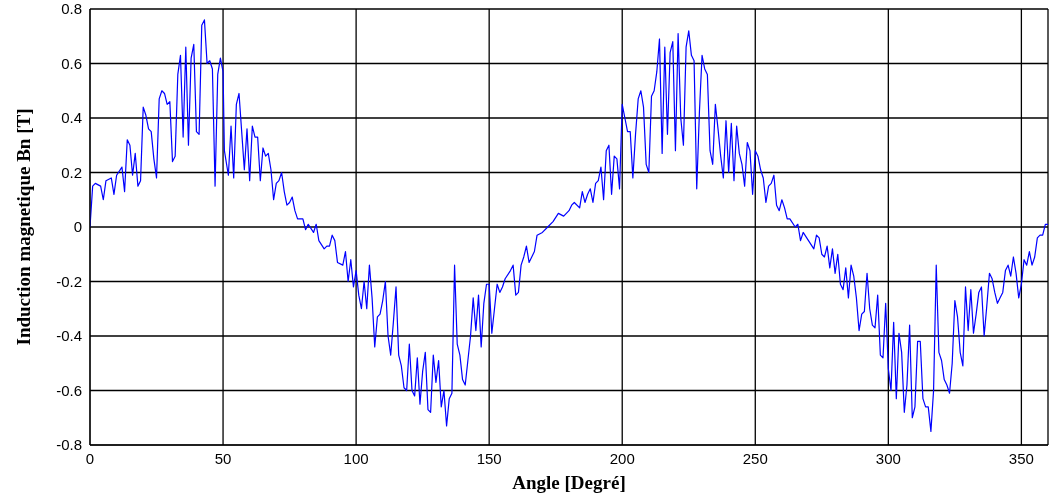 This screenshot has height=497, width=1050. I want to click on y-tick-label: -0.2, so click(69, 281).